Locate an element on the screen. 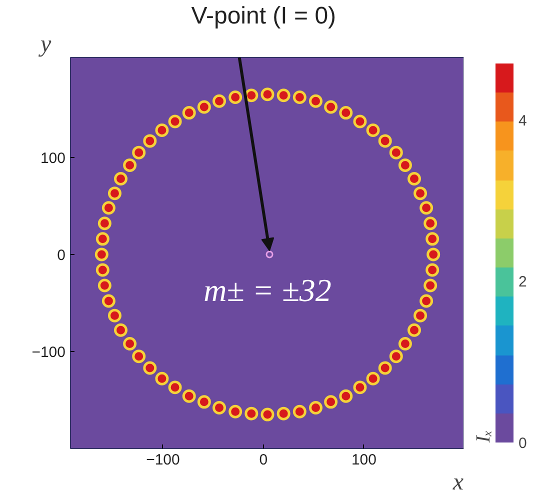 Image resolution: width=535 pixels, height=495 pixels. x-tick-label: 100 is located at coordinates (364, 460).